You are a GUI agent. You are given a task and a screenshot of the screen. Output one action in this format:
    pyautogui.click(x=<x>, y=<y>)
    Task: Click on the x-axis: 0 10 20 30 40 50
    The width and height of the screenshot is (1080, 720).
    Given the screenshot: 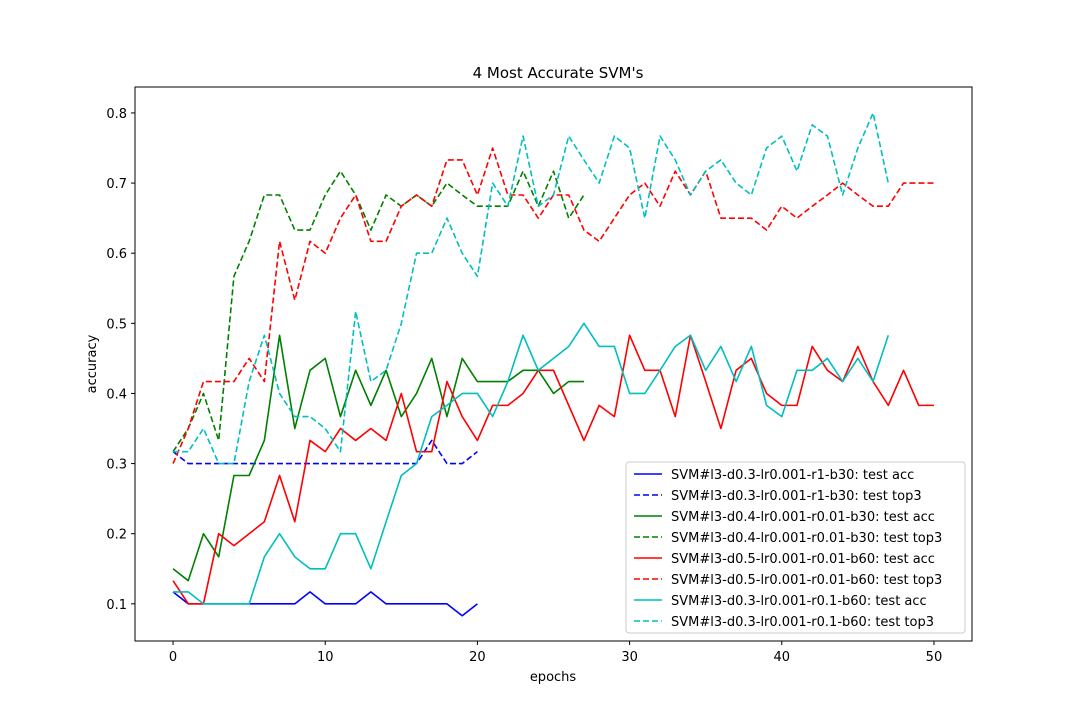 What is the action you would take?
    pyautogui.click(x=555, y=653)
    